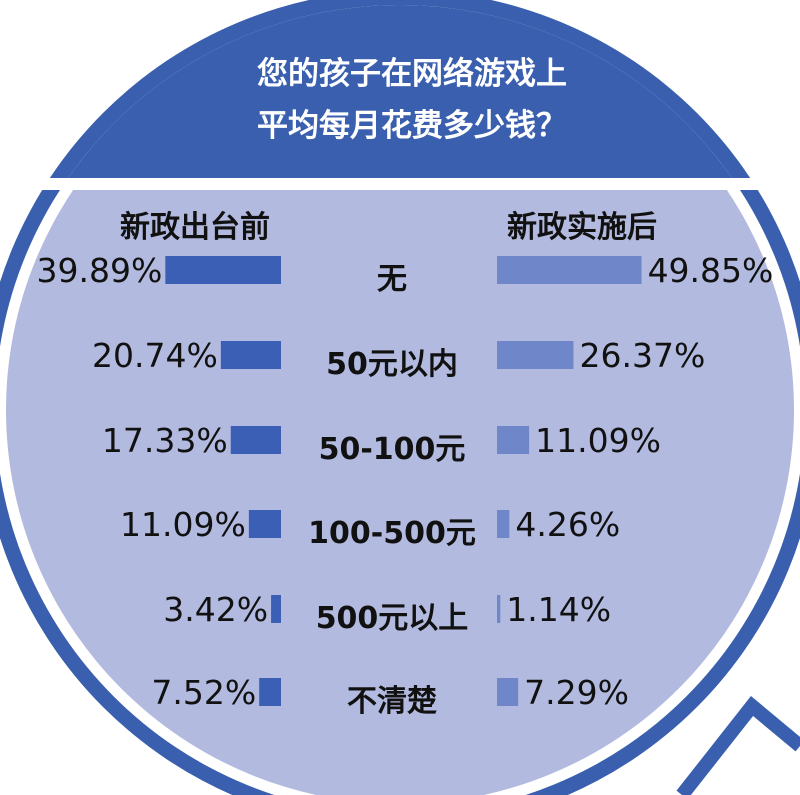 The height and width of the screenshot is (795, 800). What do you see at coordinates (165, 440) in the screenshot?
I see `value-label-before: 17.33%` at bounding box center [165, 440].